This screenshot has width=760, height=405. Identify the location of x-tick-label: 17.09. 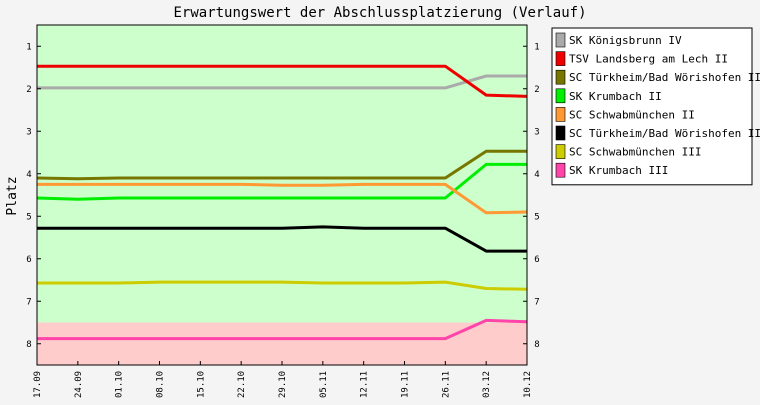
(38, 384).